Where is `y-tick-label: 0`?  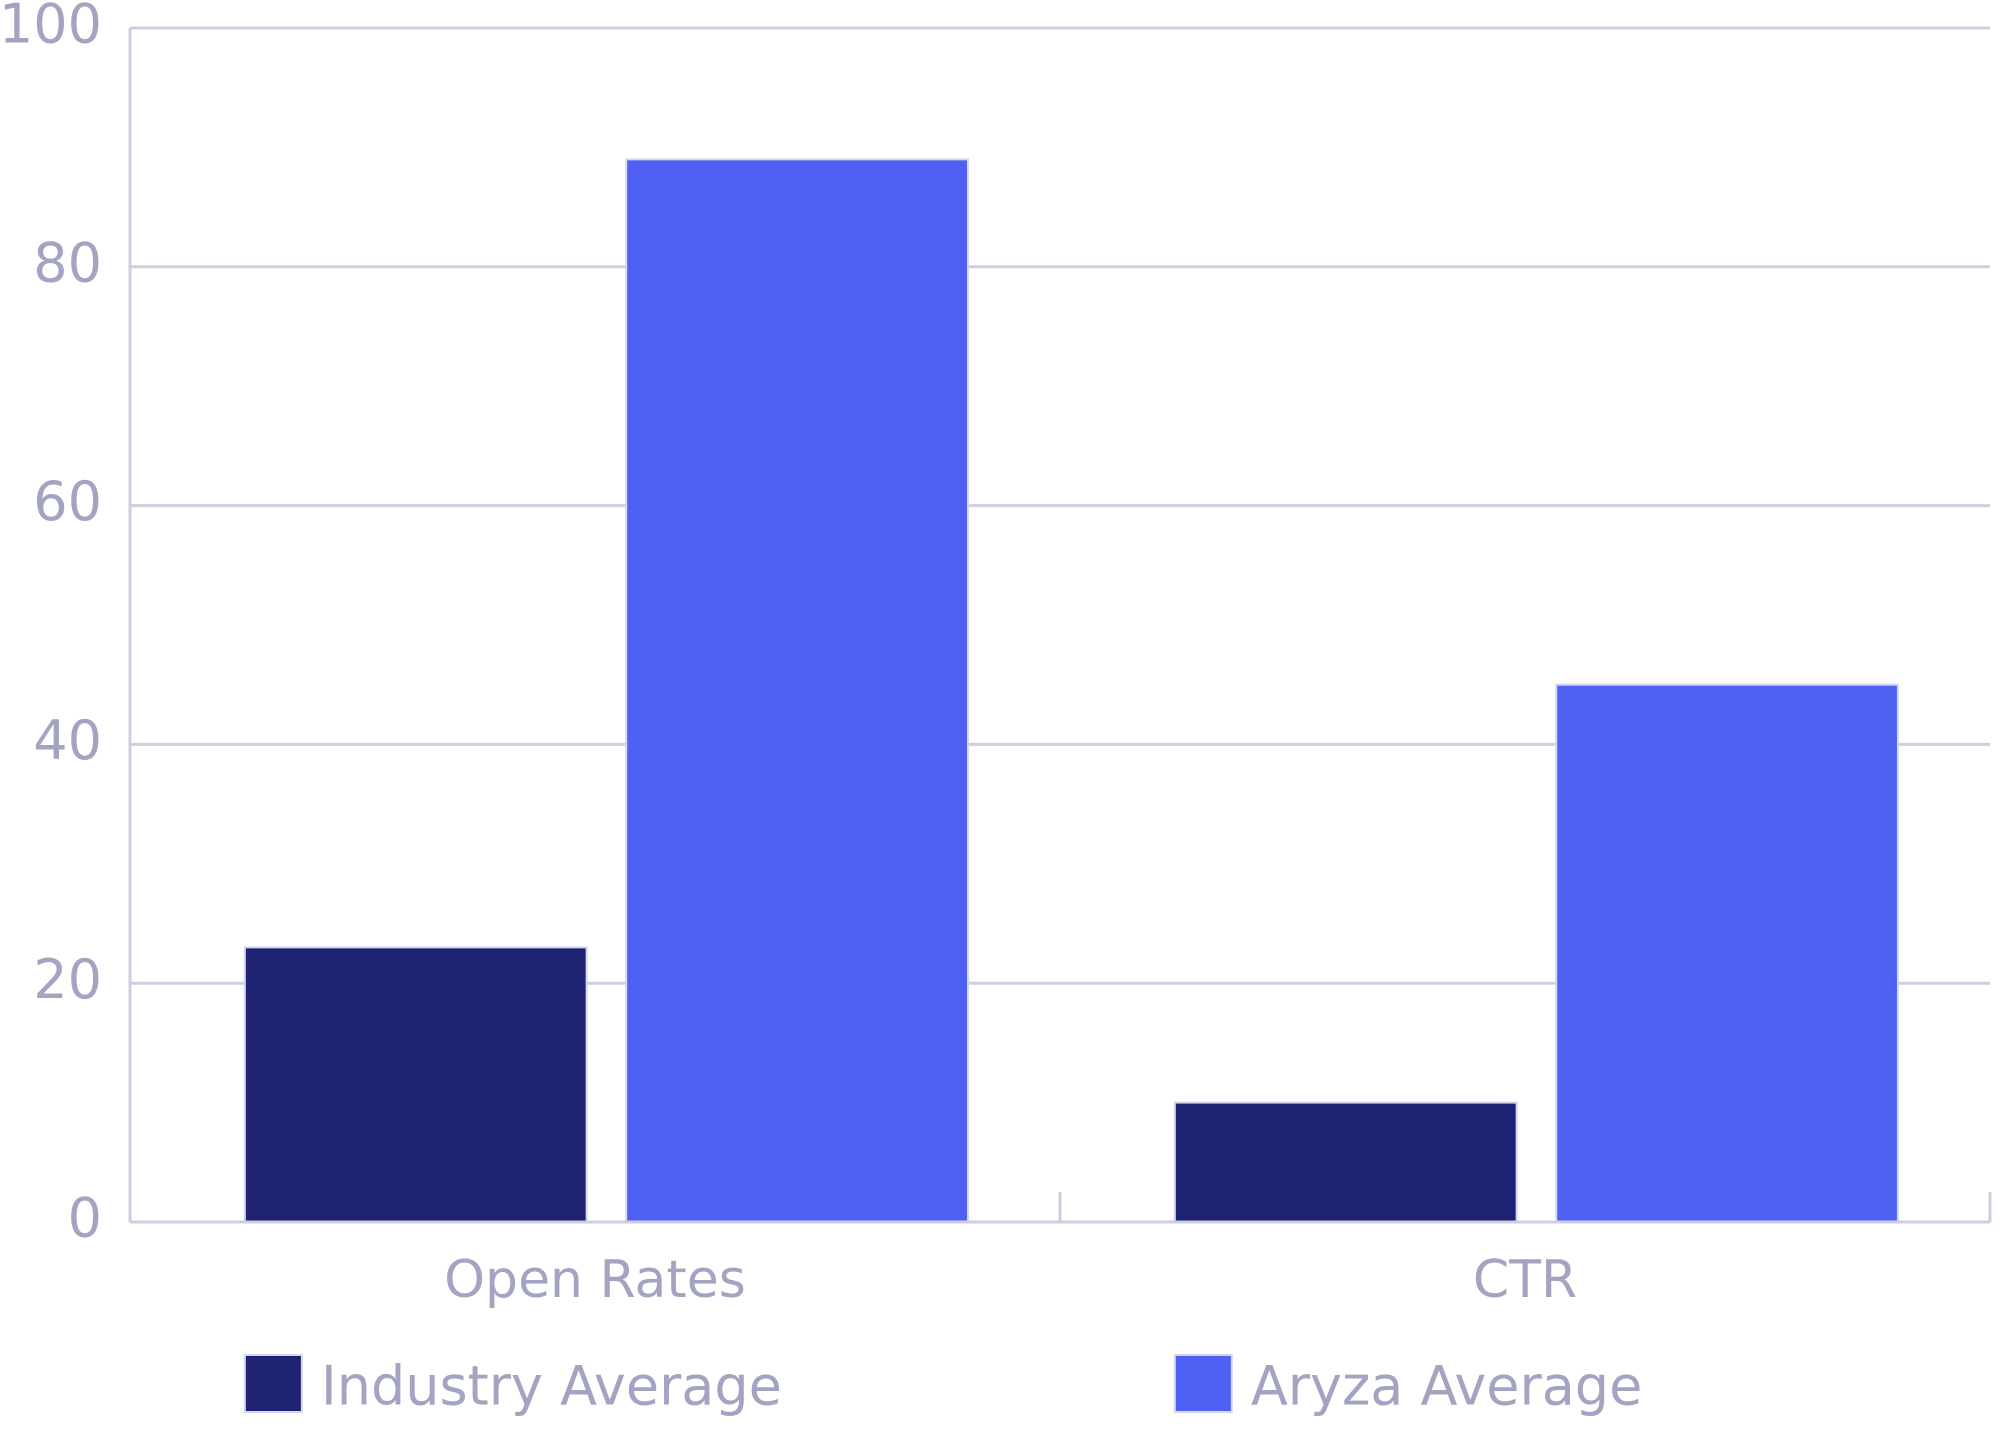
y-tick-label: 0 is located at coordinates (85, 1218).